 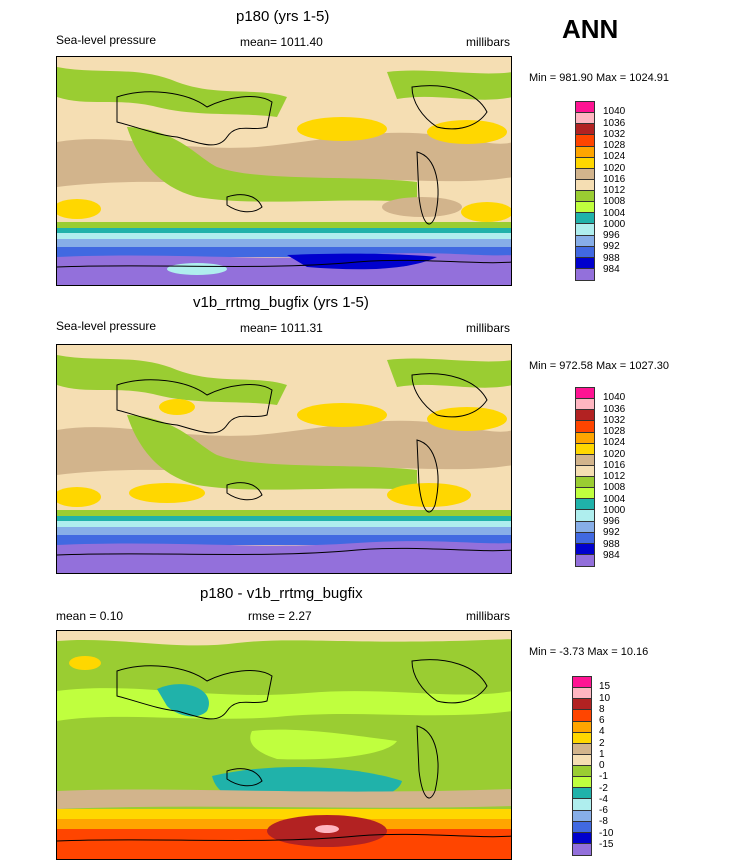 What do you see at coordinates (599, 366) in the screenshot?
I see `panel-2-min-max: Min = 972.58 Max = 1027.30` at bounding box center [599, 366].